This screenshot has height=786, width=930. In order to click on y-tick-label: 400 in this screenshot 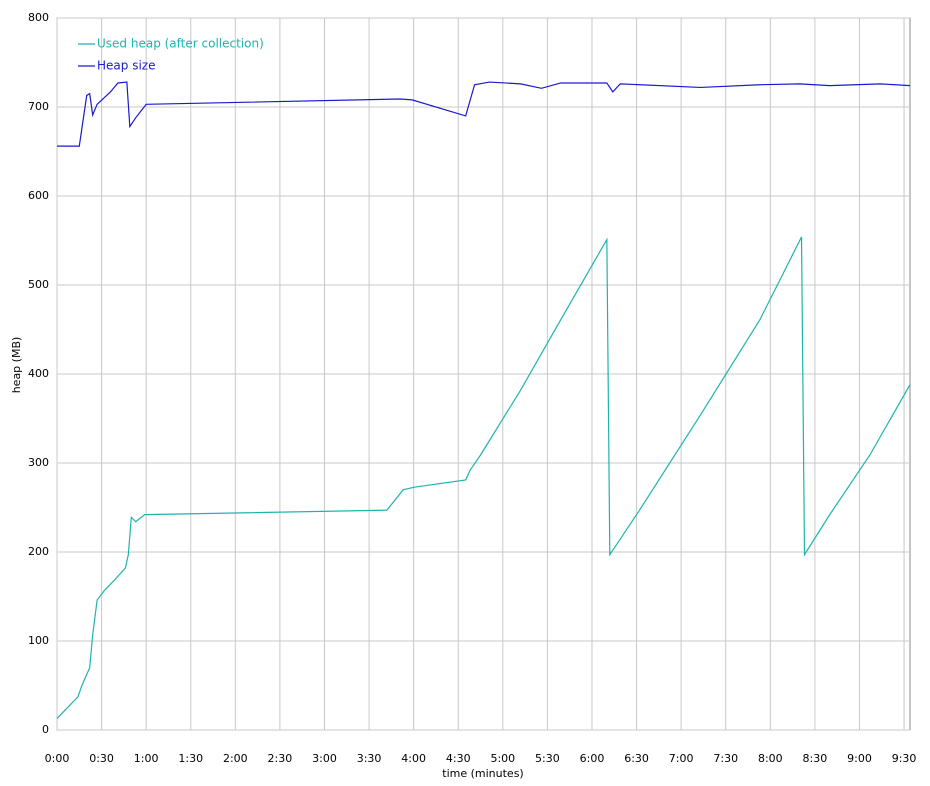, I will do `click(38, 373)`.